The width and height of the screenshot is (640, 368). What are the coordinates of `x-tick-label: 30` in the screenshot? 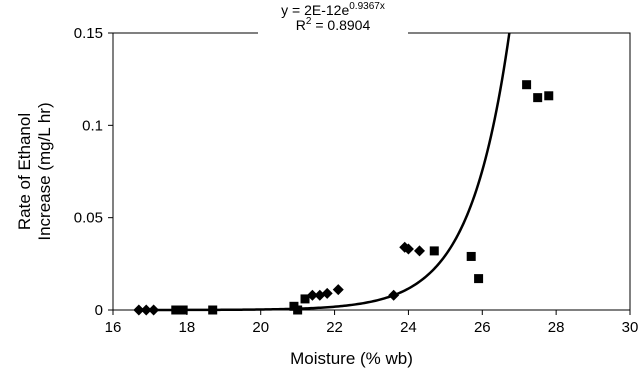 It's located at (630, 327).